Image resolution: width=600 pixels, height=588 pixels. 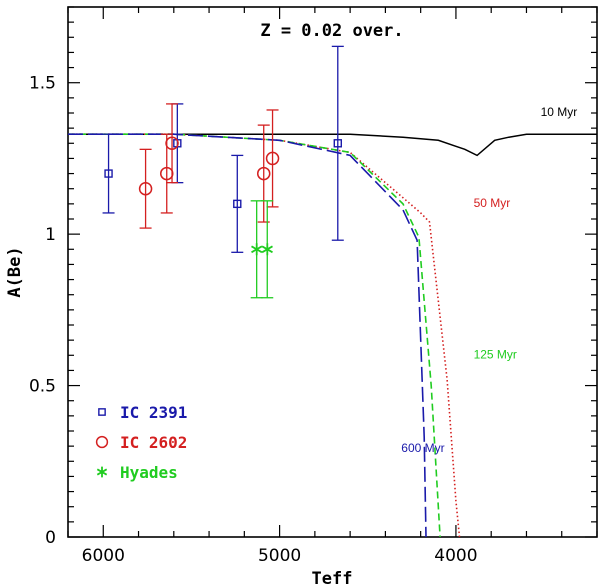 What do you see at coordinates (50, 235) in the screenshot?
I see `y-tick-label: 1` at bounding box center [50, 235].